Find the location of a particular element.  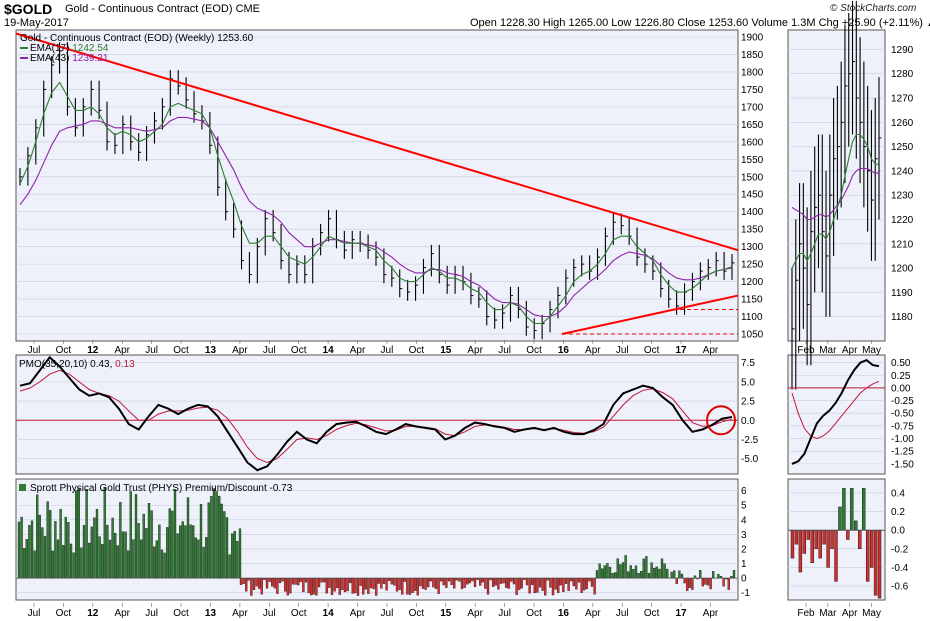

y-tick-label: 1300 is located at coordinates (752, 247).